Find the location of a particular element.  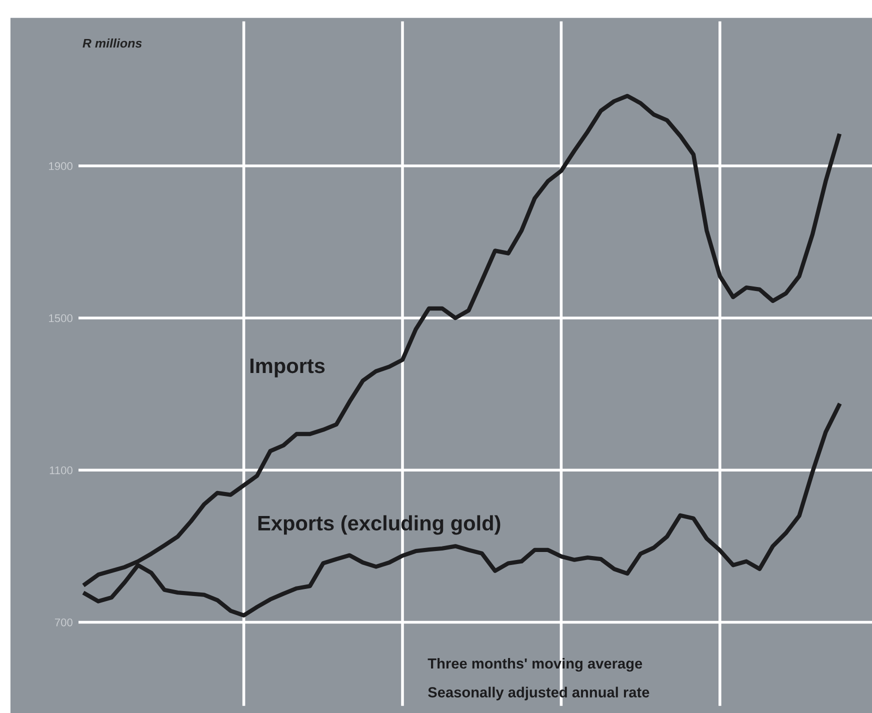

y-tick-label: 1900 is located at coordinates (60, 166).